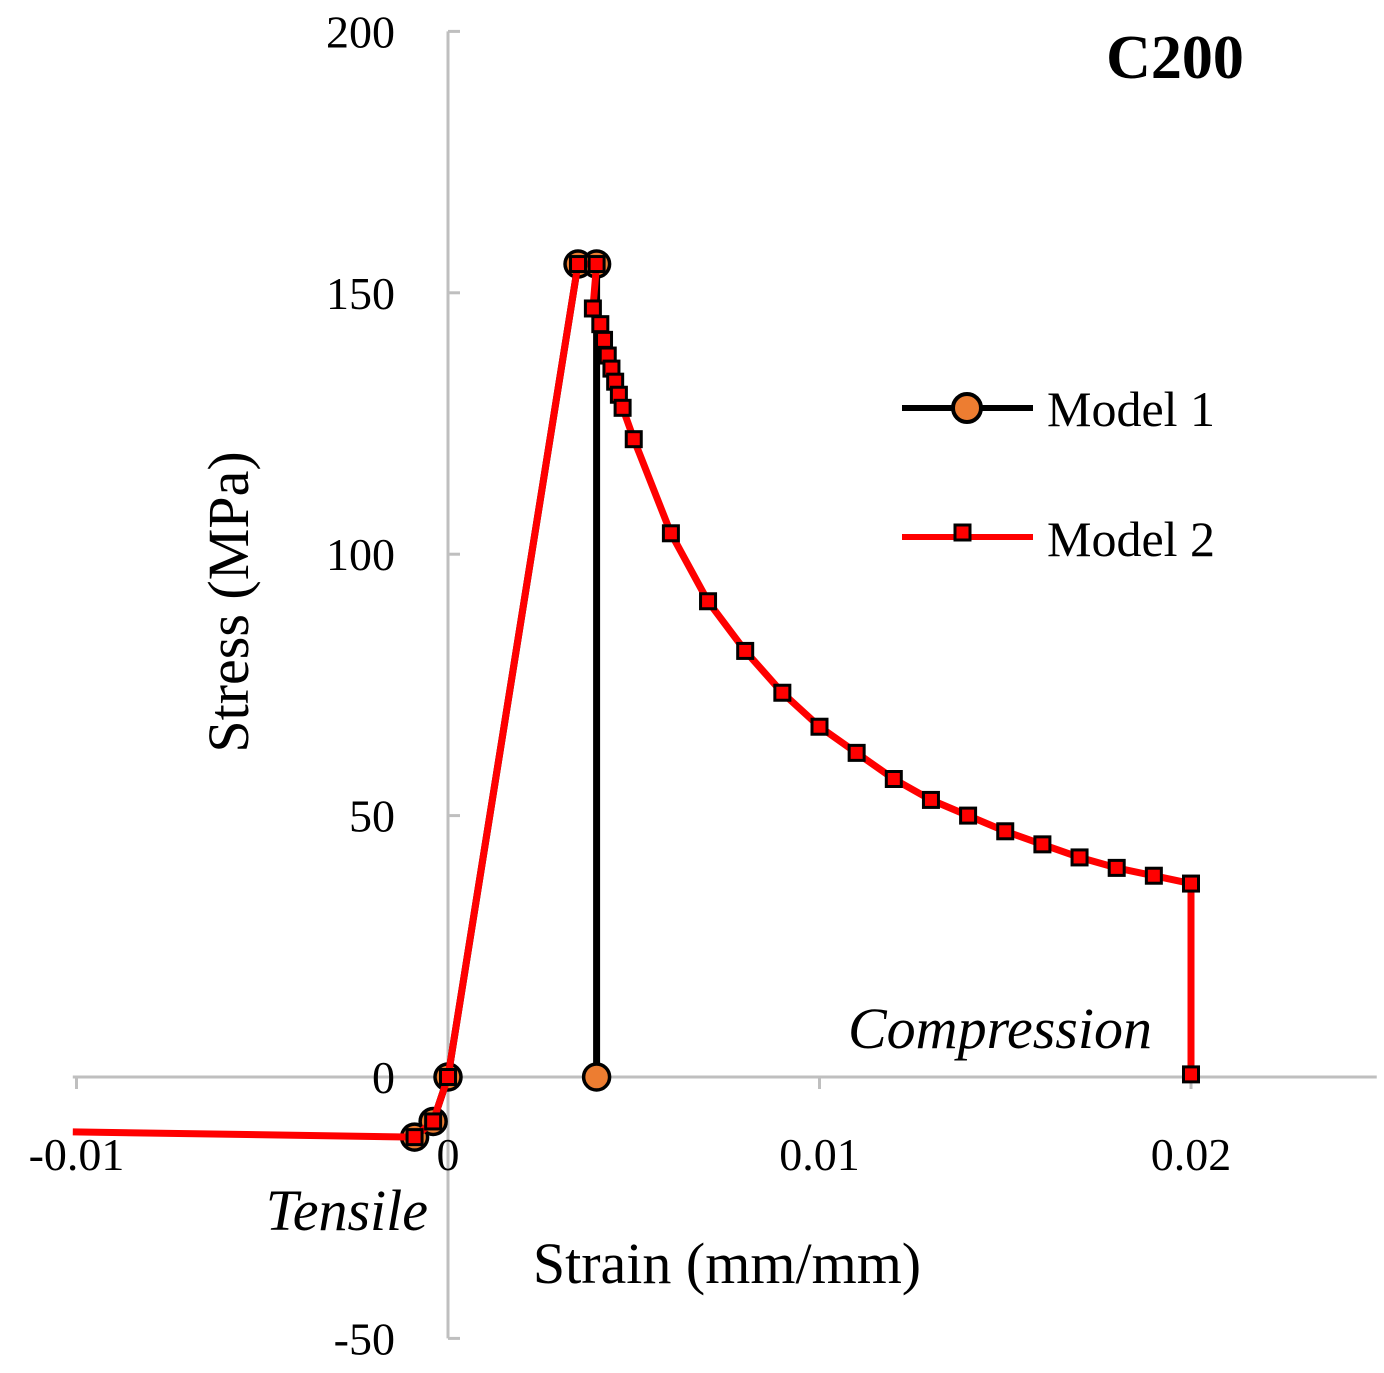  I want to click on legend-label-model-1: Model 1, so click(1131, 409).